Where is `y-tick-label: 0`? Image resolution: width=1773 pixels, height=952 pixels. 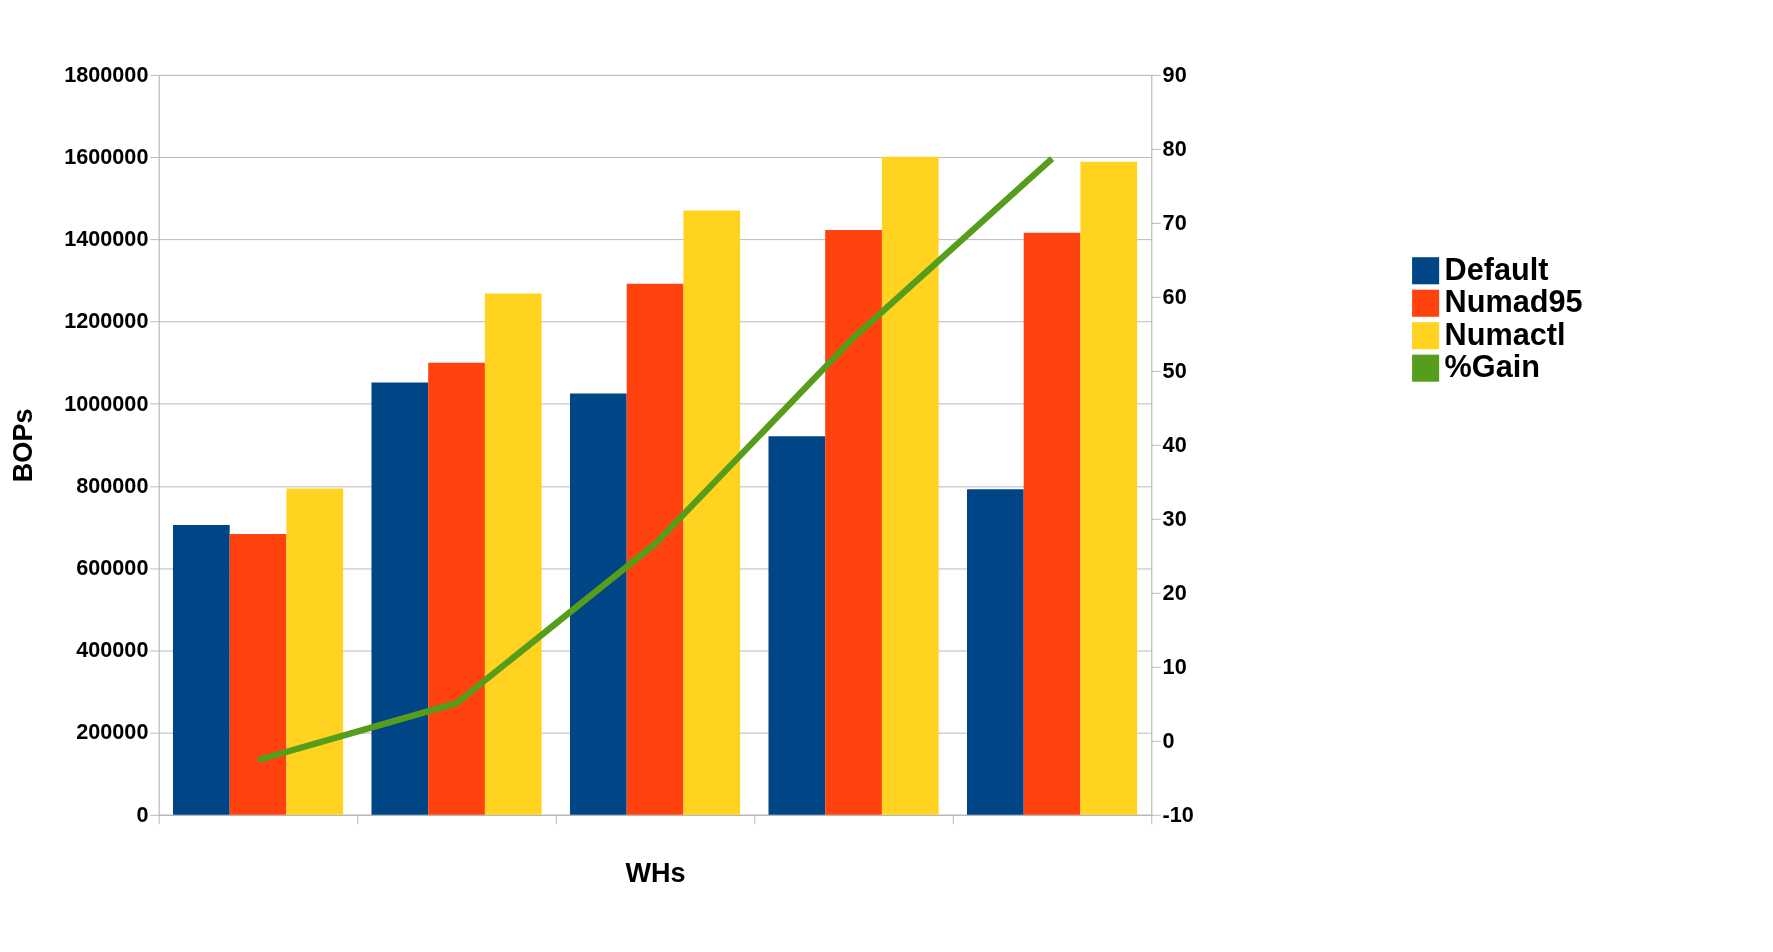
y-tick-label: 0 is located at coordinates (142, 814).